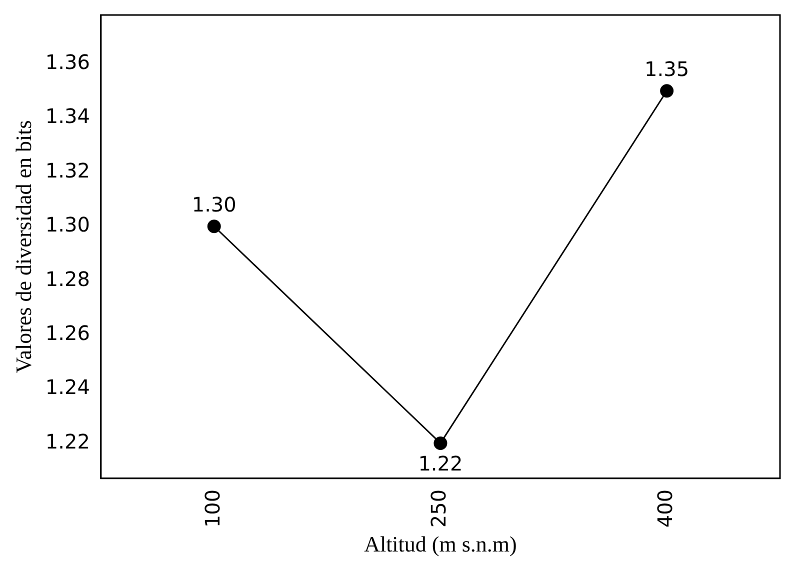  What do you see at coordinates (665, 508) in the screenshot?
I see `x-tick-label: 400` at bounding box center [665, 508].